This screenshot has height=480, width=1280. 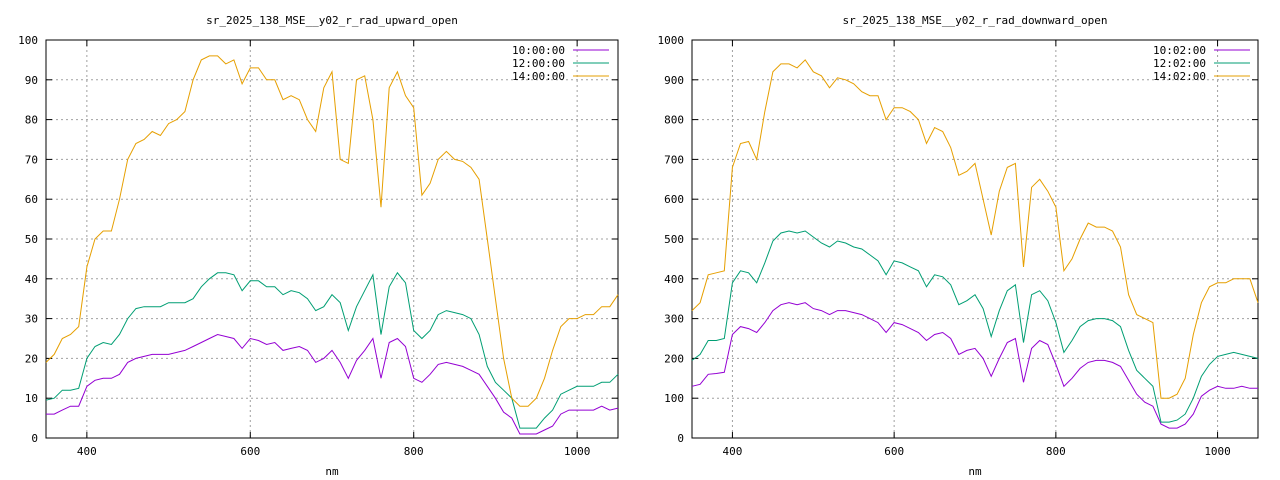 I want to click on y-tick-label: 600, so click(x=674, y=199).